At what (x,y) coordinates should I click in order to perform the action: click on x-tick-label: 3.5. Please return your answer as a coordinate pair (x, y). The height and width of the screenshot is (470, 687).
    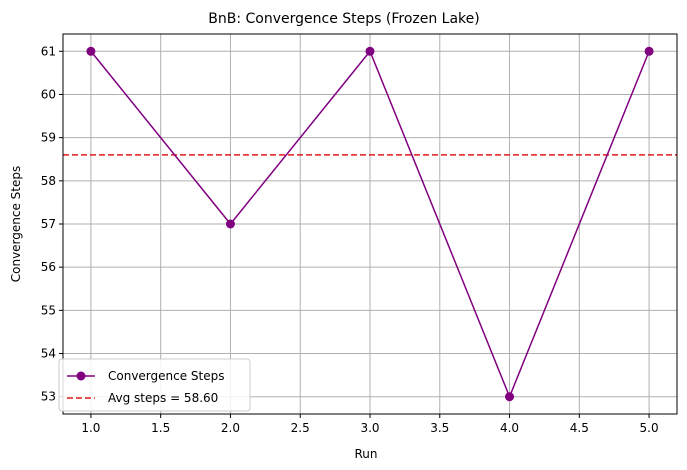
    Looking at the image, I should click on (439, 428).